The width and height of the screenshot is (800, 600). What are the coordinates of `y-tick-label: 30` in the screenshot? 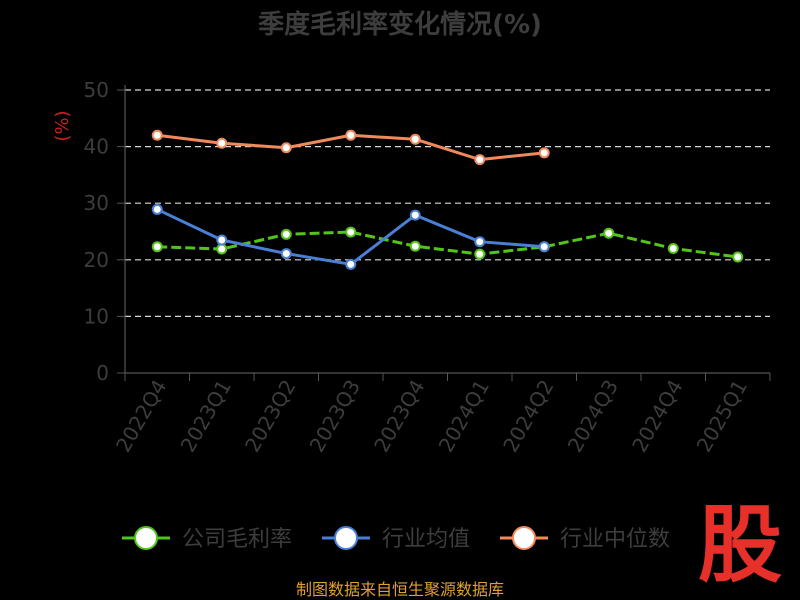 It's located at (96, 203).